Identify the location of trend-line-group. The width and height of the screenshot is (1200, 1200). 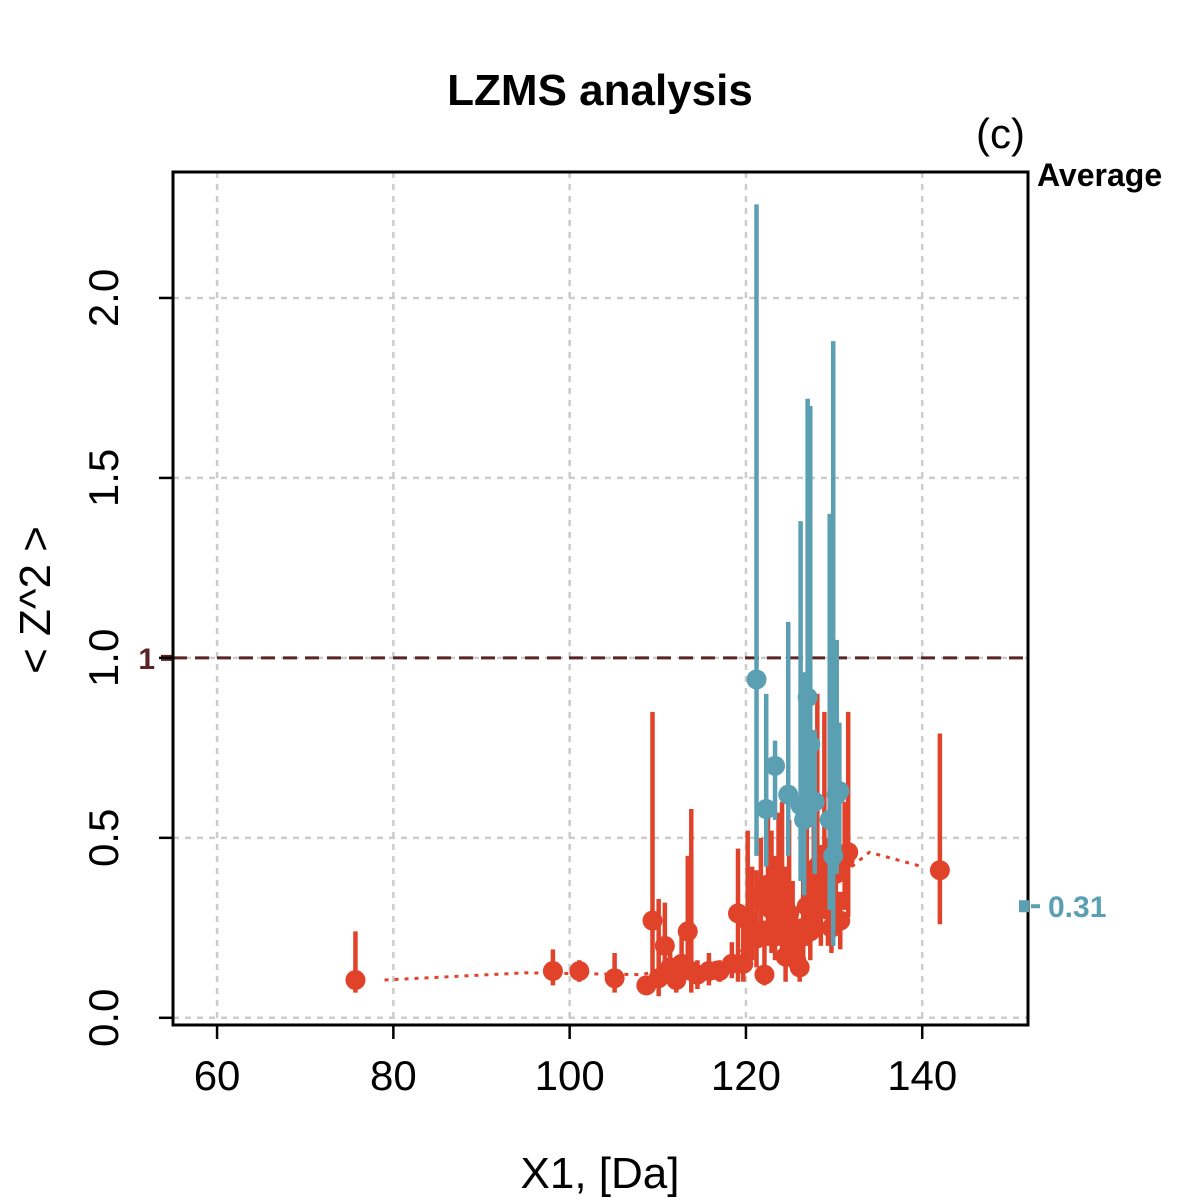
(653, 916).